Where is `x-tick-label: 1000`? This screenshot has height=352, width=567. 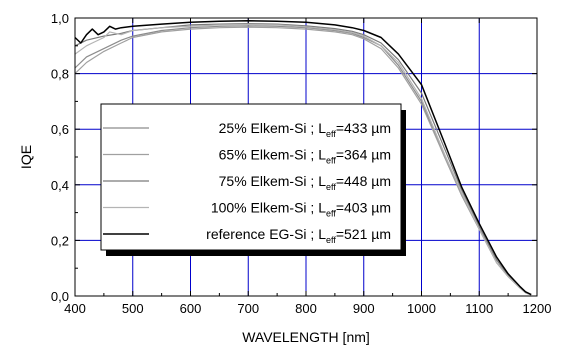 x-tick-label: 1000 is located at coordinates (421, 308).